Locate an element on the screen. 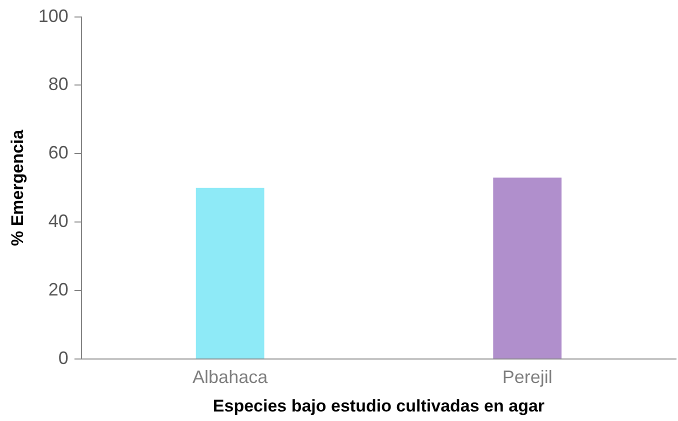  y-tick-label: 40 is located at coordinates (58, 221).